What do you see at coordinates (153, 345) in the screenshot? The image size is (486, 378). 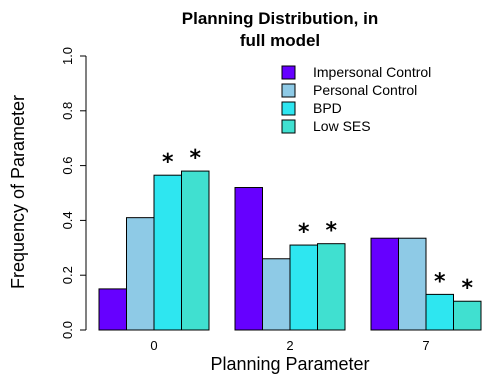 I see `x-tick-label: 0` at bounding box center [153, 345].